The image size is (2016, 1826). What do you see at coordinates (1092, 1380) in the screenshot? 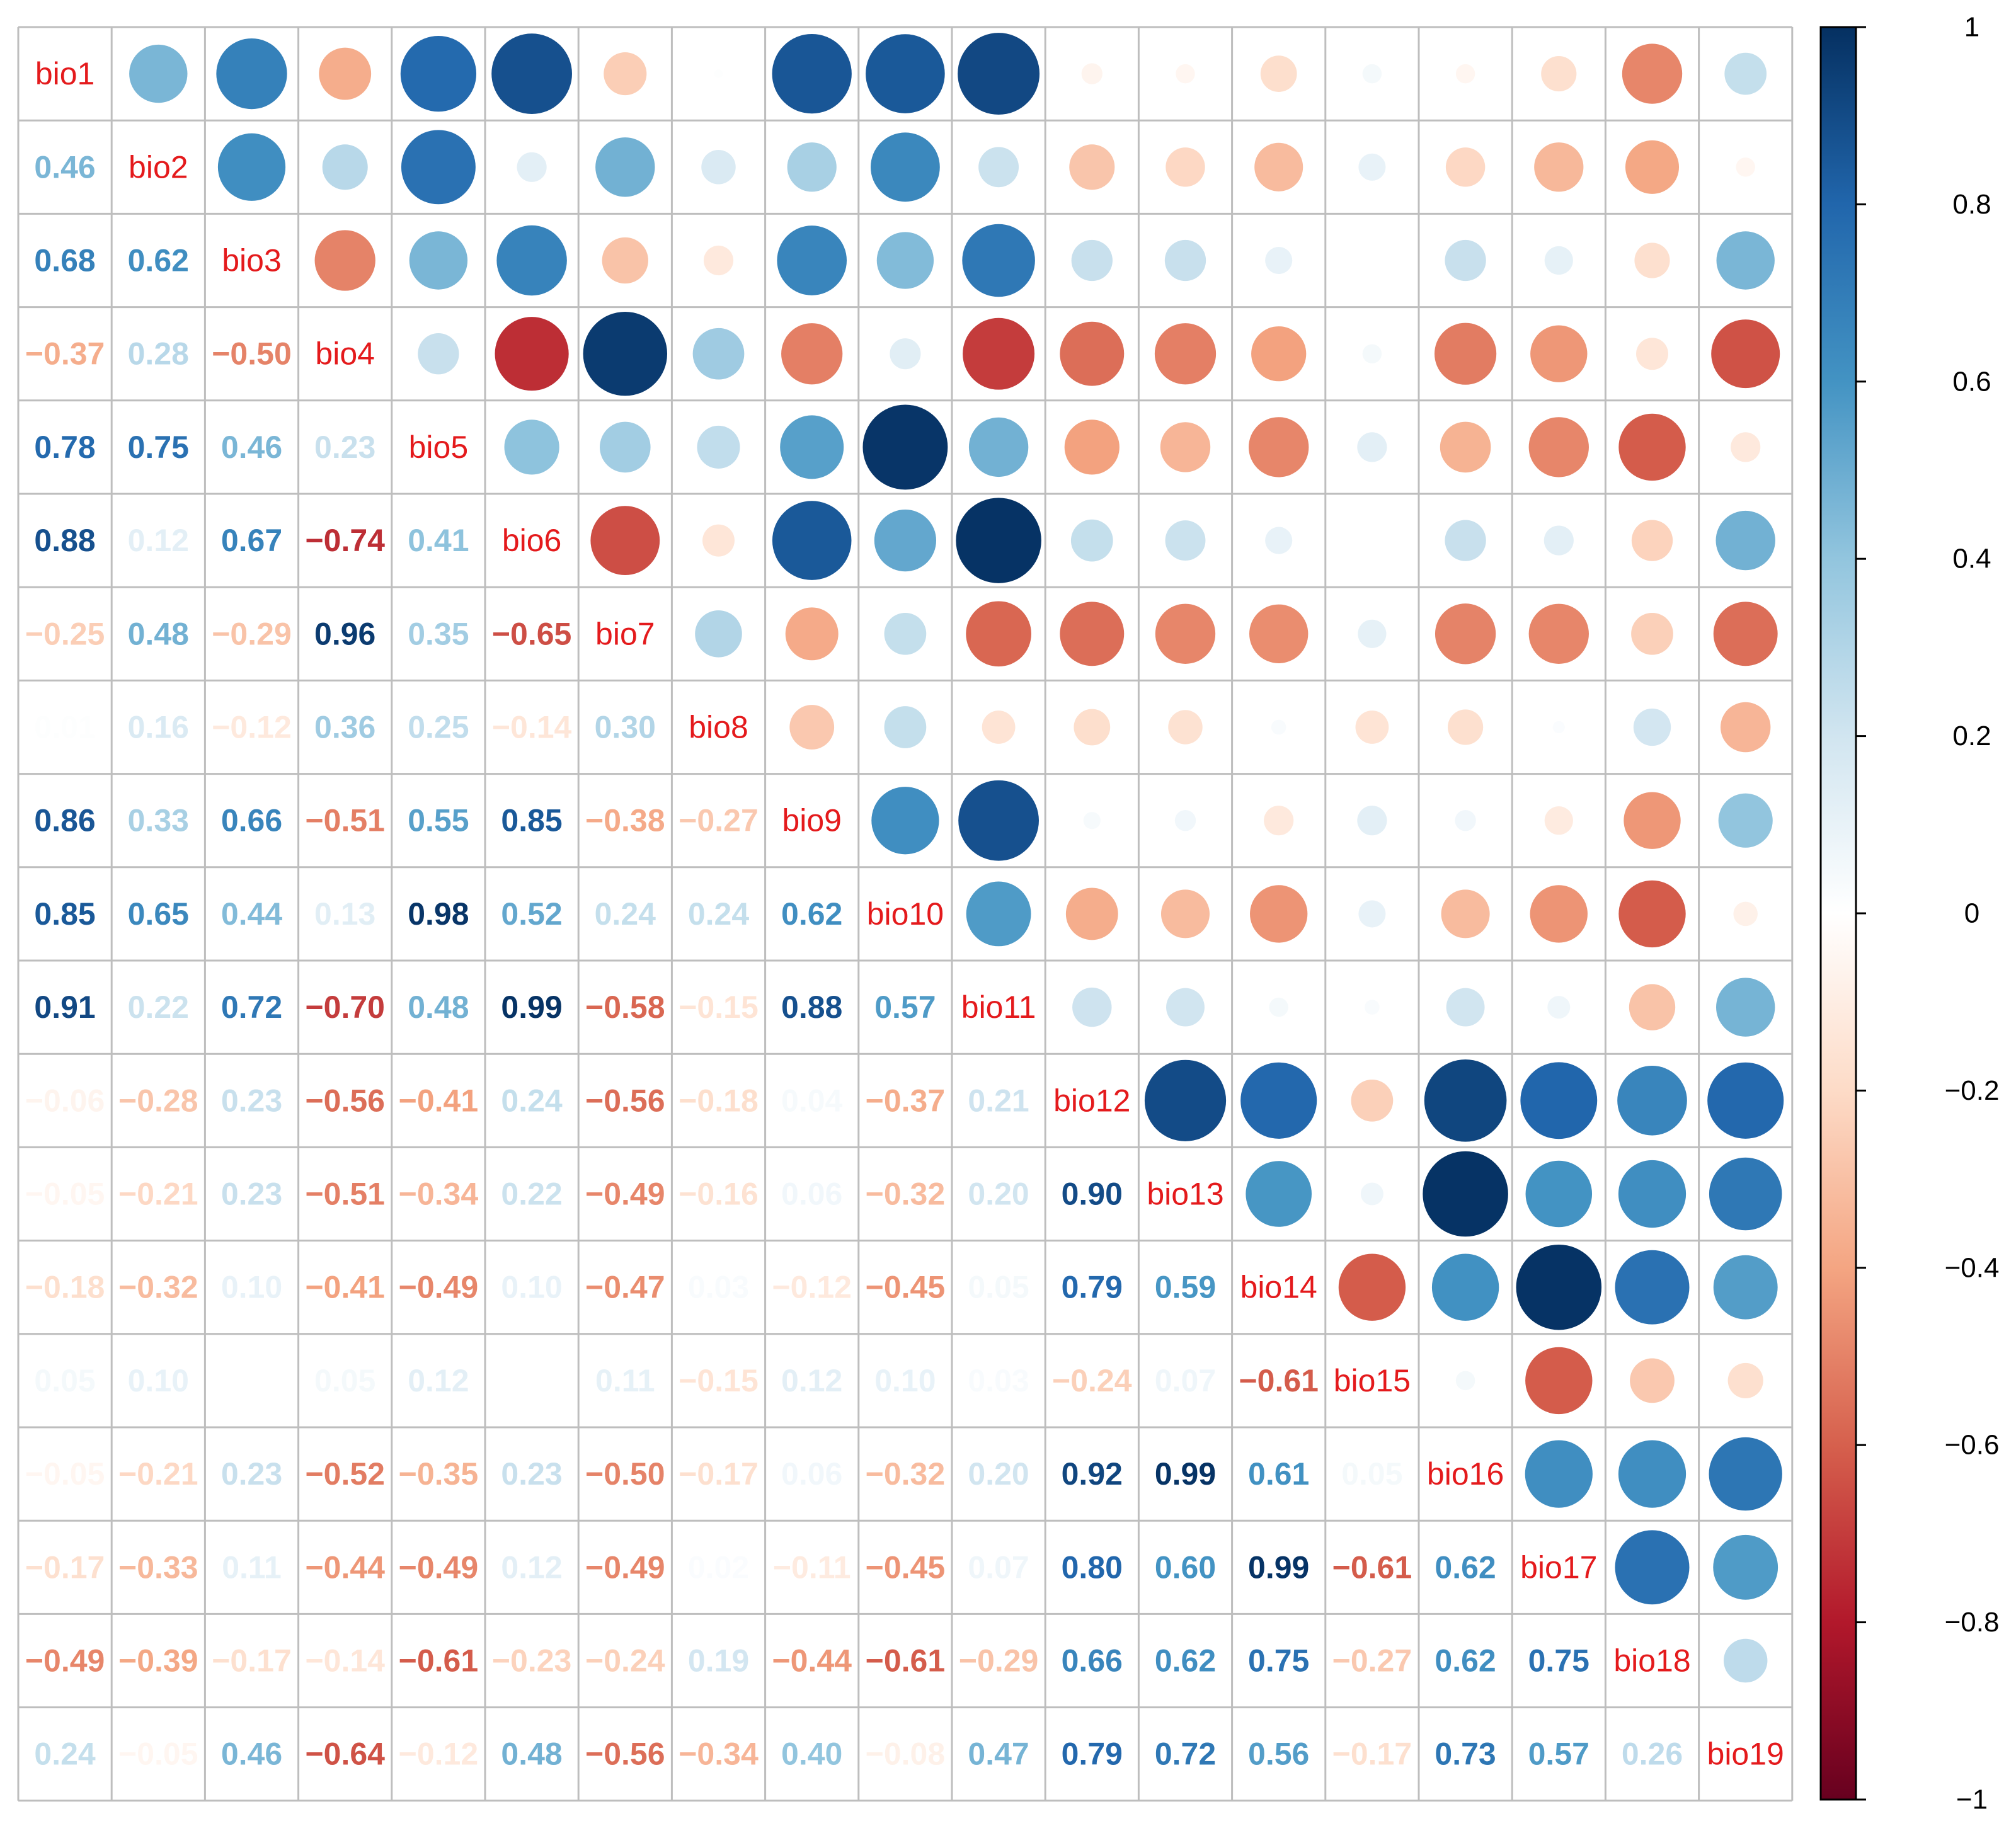
I see `coefficient-label: −0.24` at bounding box center [1092, 1380].